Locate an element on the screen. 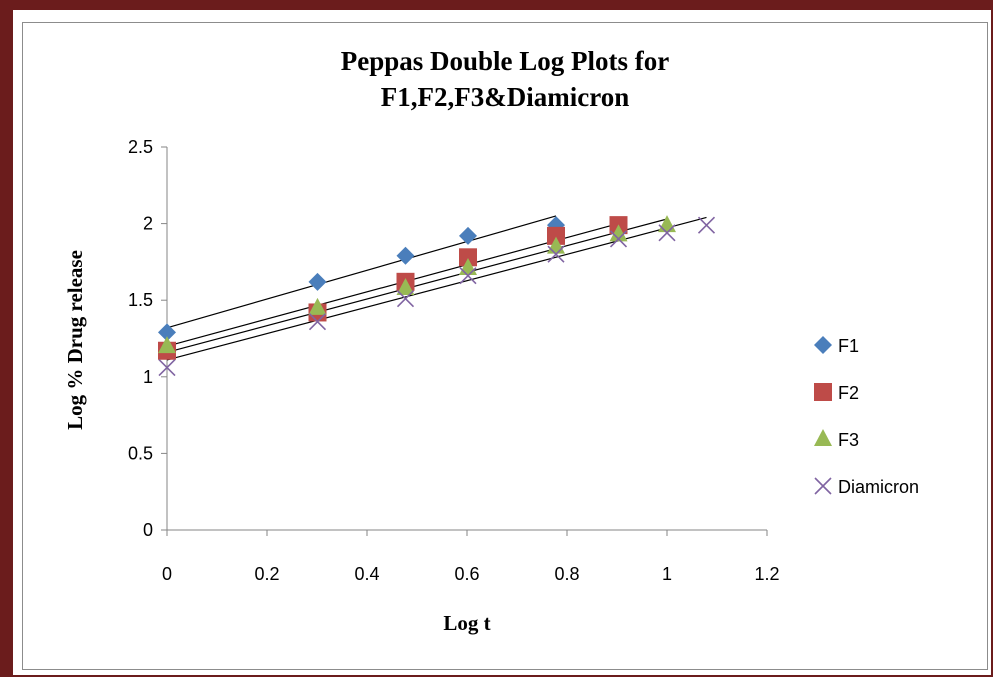  x-tick-label: 1.2 is located at coordinates (766, 574).